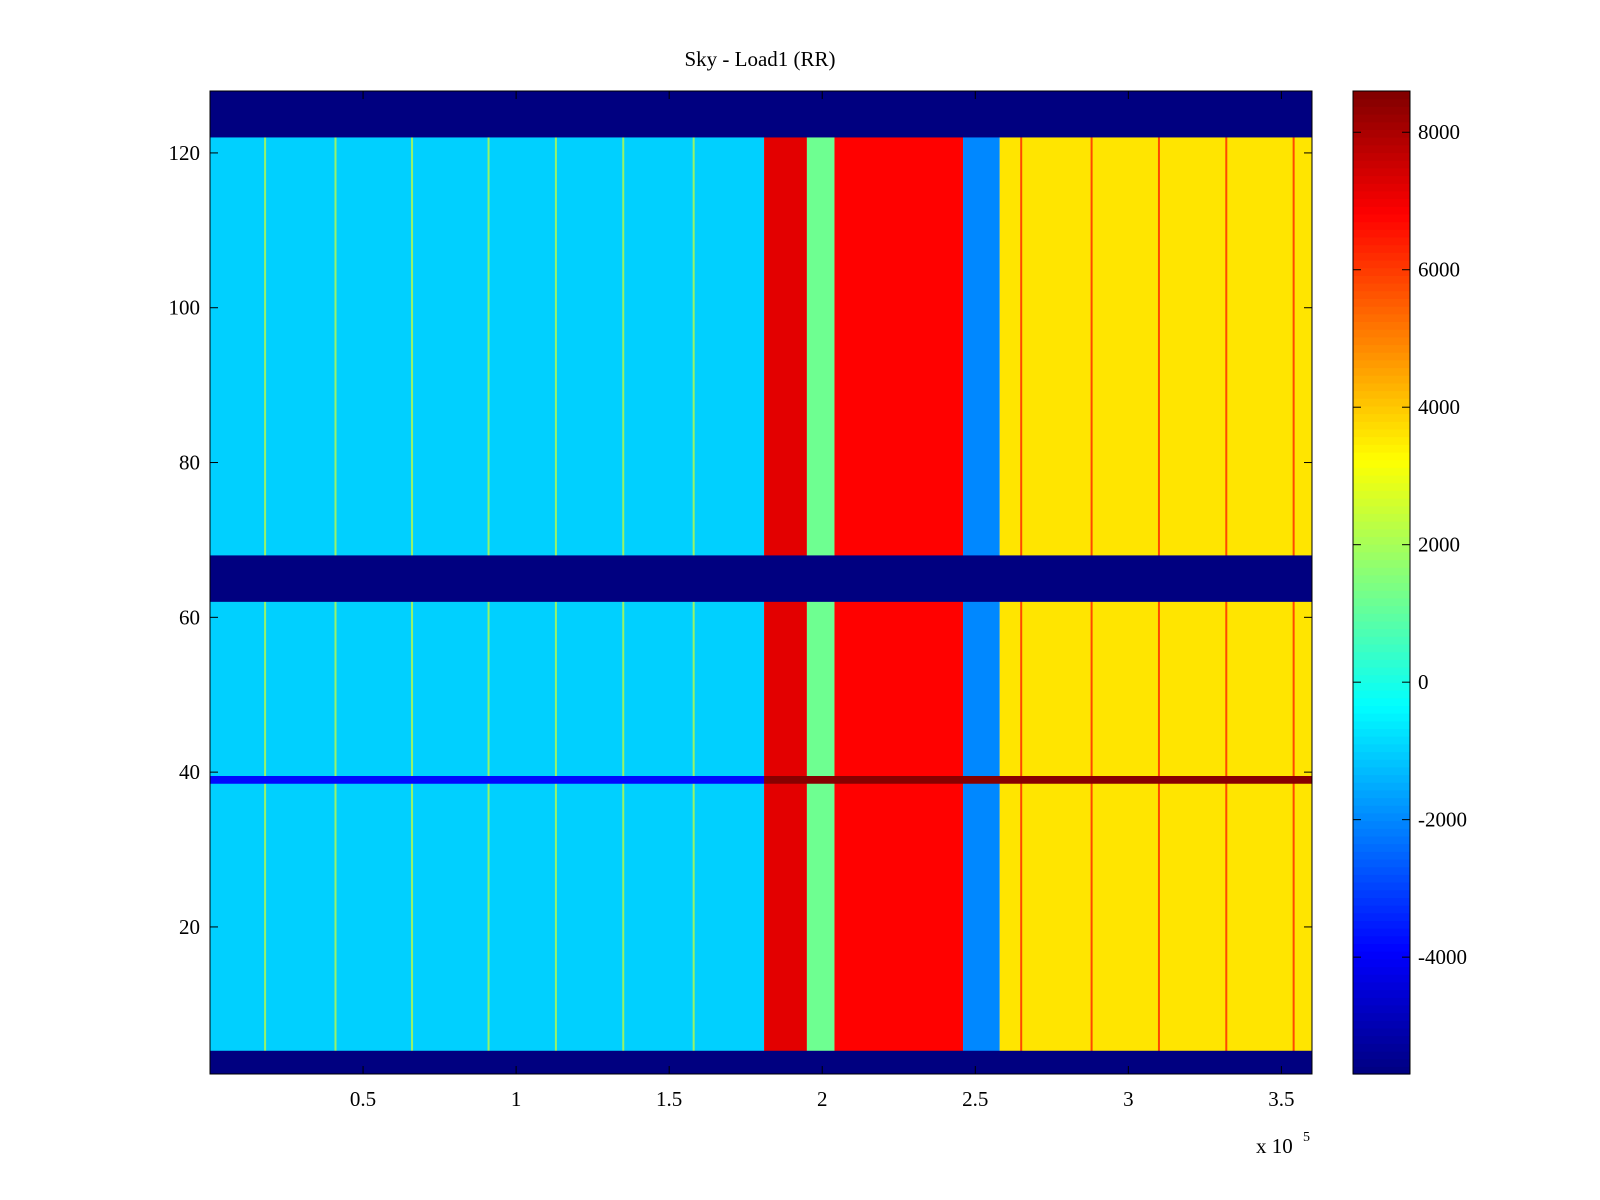 This screenshot has width=1600, height=1200. Describe the element at coordinates (1038, 780) in the screenshot. I see `anomalous-row-right` at that location.